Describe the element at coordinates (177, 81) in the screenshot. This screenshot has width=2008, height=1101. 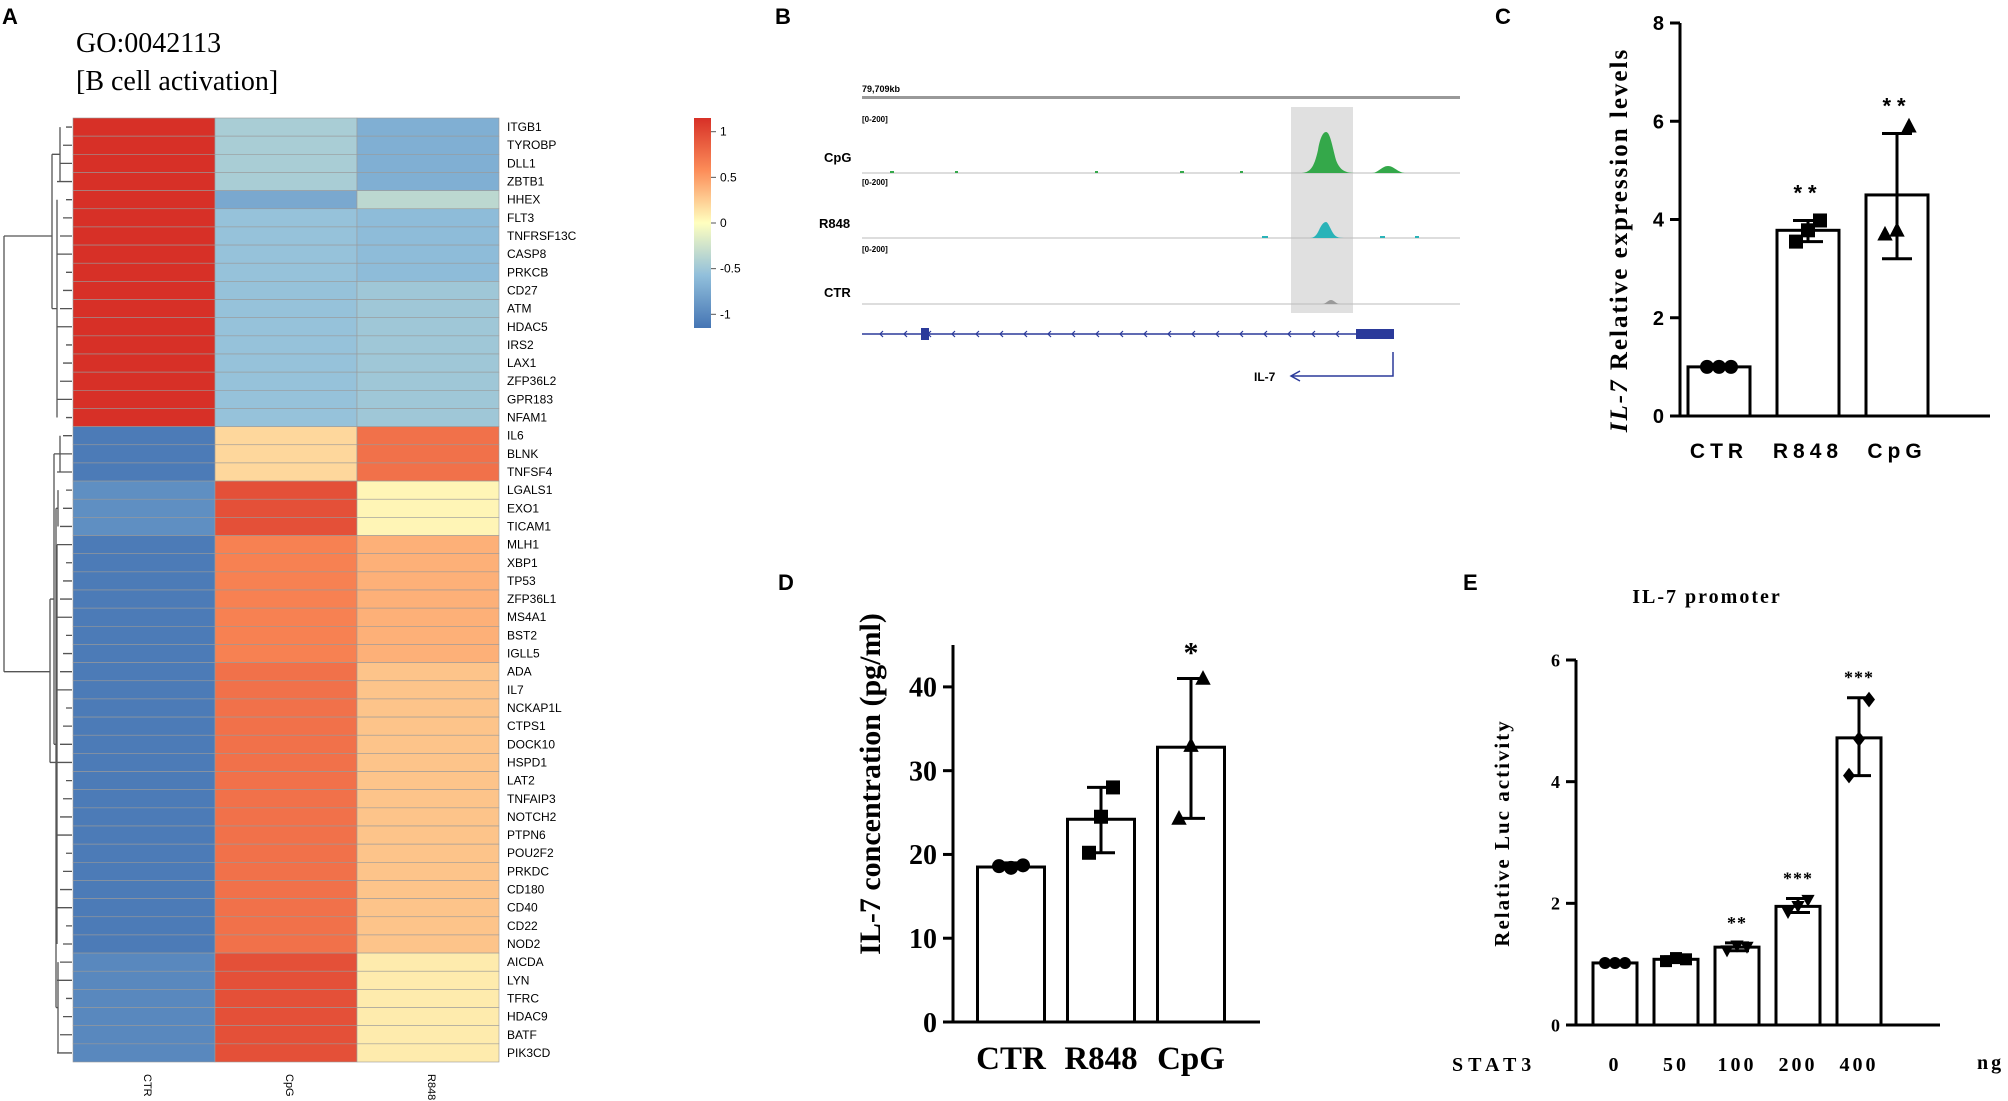
I see `heatmap-subtitle: [B cell activation]` at that location.